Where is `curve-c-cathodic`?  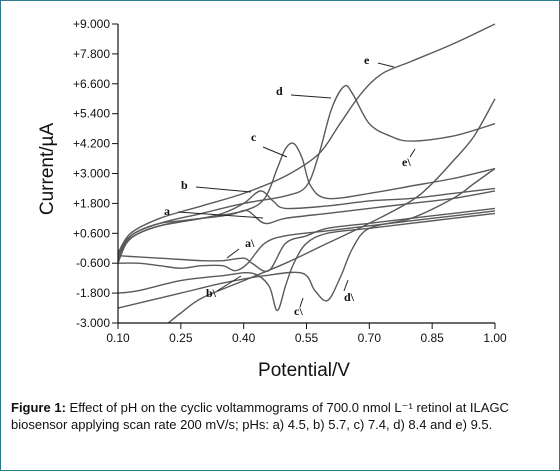 curve-c-cathodic is located at coordinates (306, 262).